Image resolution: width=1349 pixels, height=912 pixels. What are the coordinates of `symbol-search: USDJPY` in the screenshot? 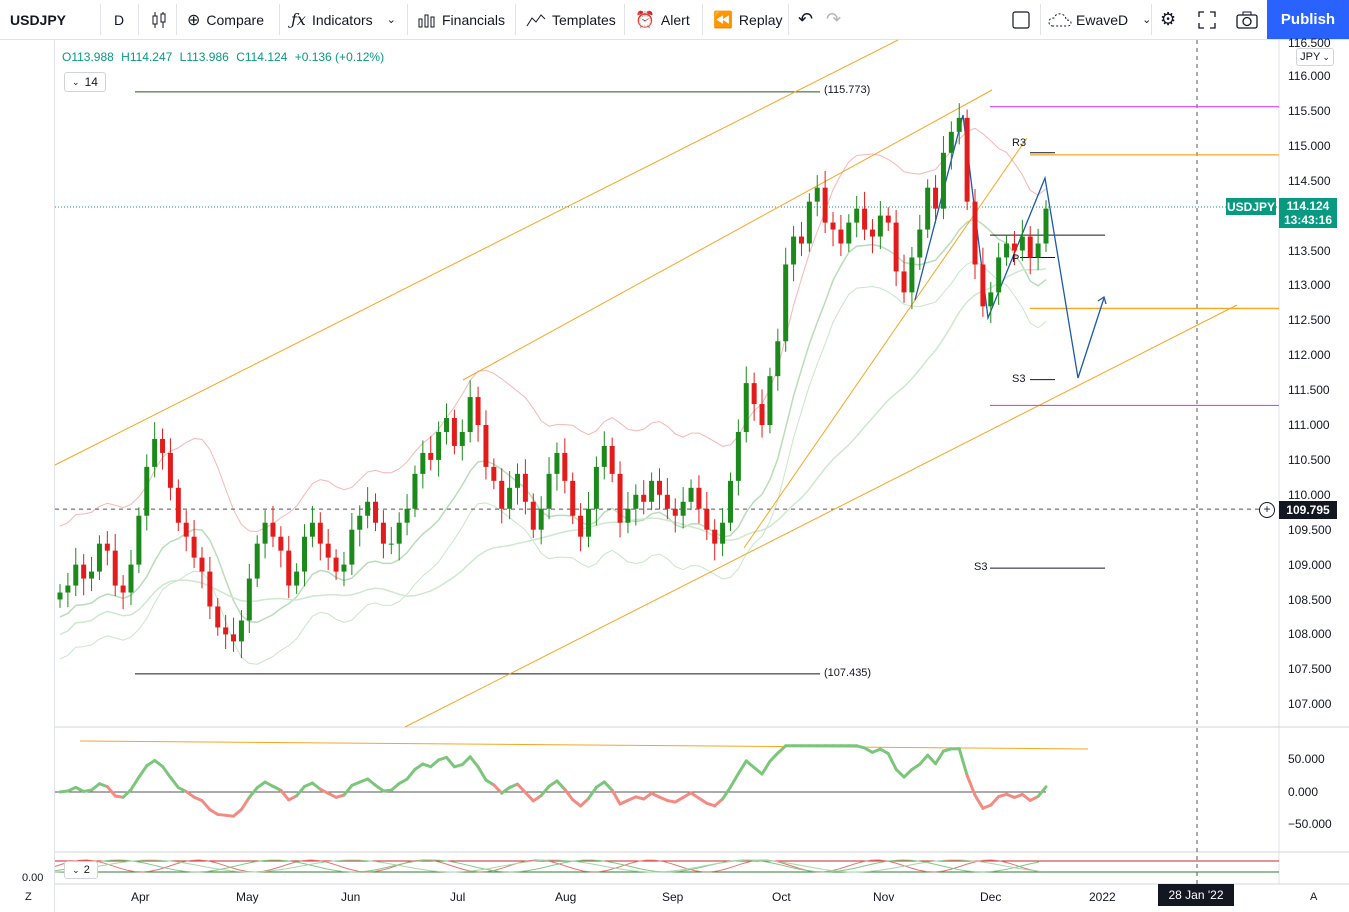 It's located at (38, 19).